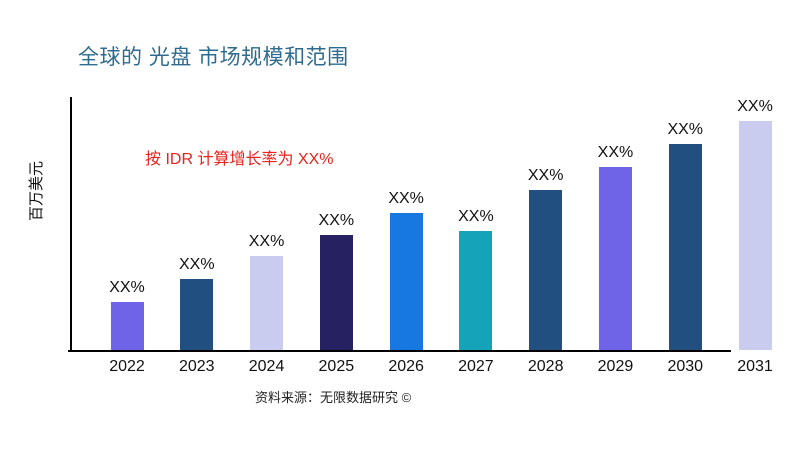  What do you see at coordinates (406, 366) in the screenshot?
I see `x-tick-label-2026: 2026` at bounding box center [406, 366].